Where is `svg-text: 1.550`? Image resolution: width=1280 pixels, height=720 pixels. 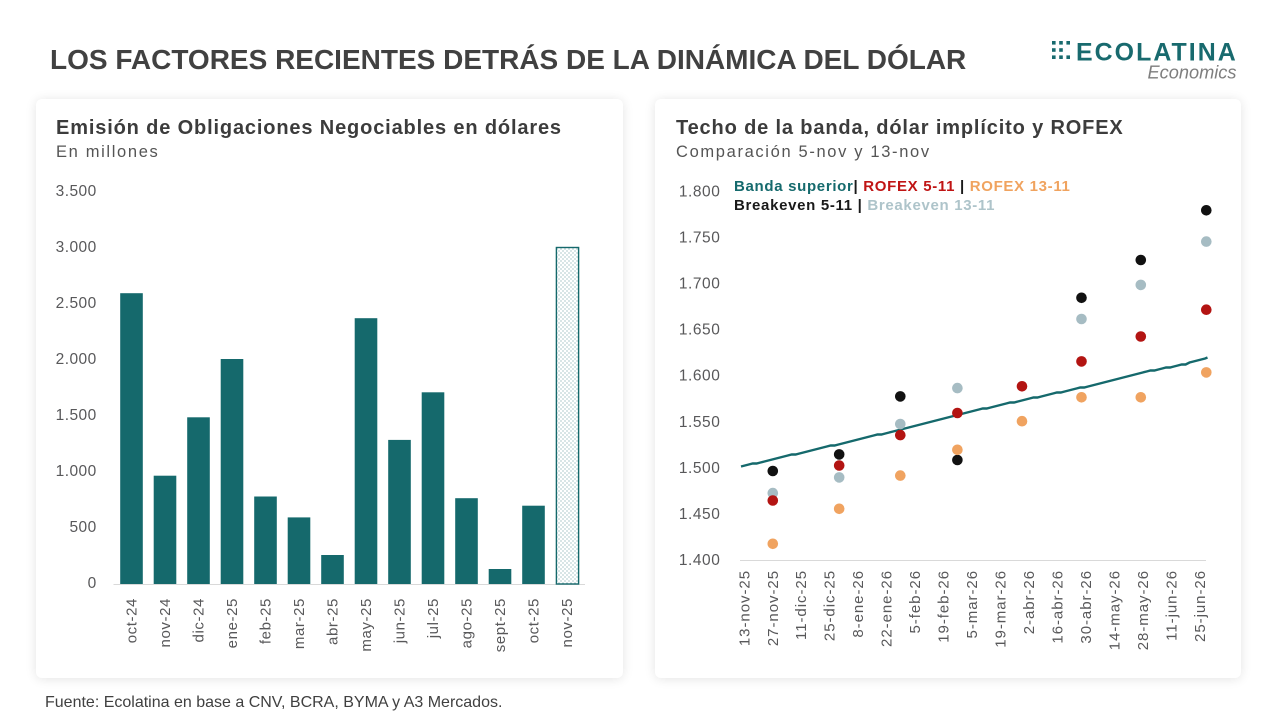
svg-text: 1.550 is located at coordinates (700, 422).